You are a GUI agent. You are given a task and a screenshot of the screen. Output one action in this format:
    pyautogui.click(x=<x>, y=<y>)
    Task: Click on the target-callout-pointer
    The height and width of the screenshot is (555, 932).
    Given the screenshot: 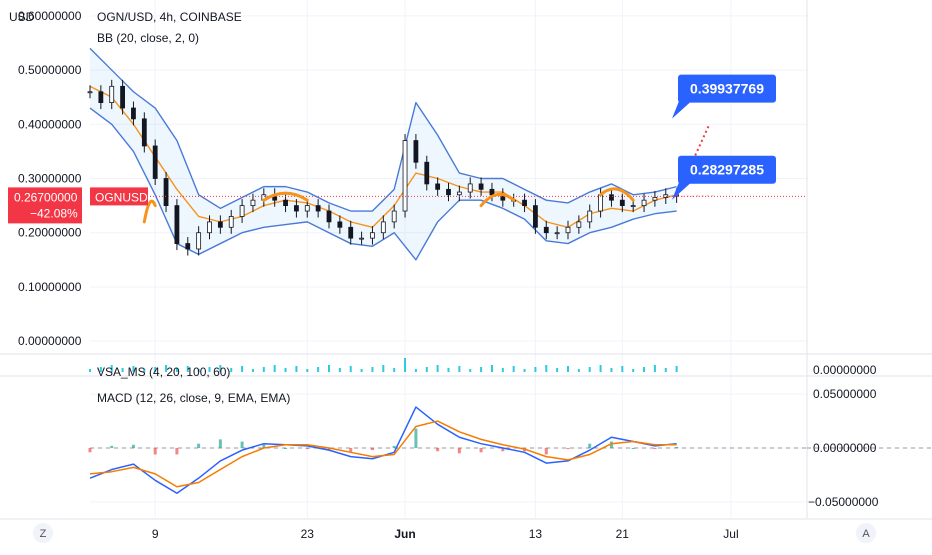 What is the action you would take?
    pyautogui.click(x=682, y=189)
    